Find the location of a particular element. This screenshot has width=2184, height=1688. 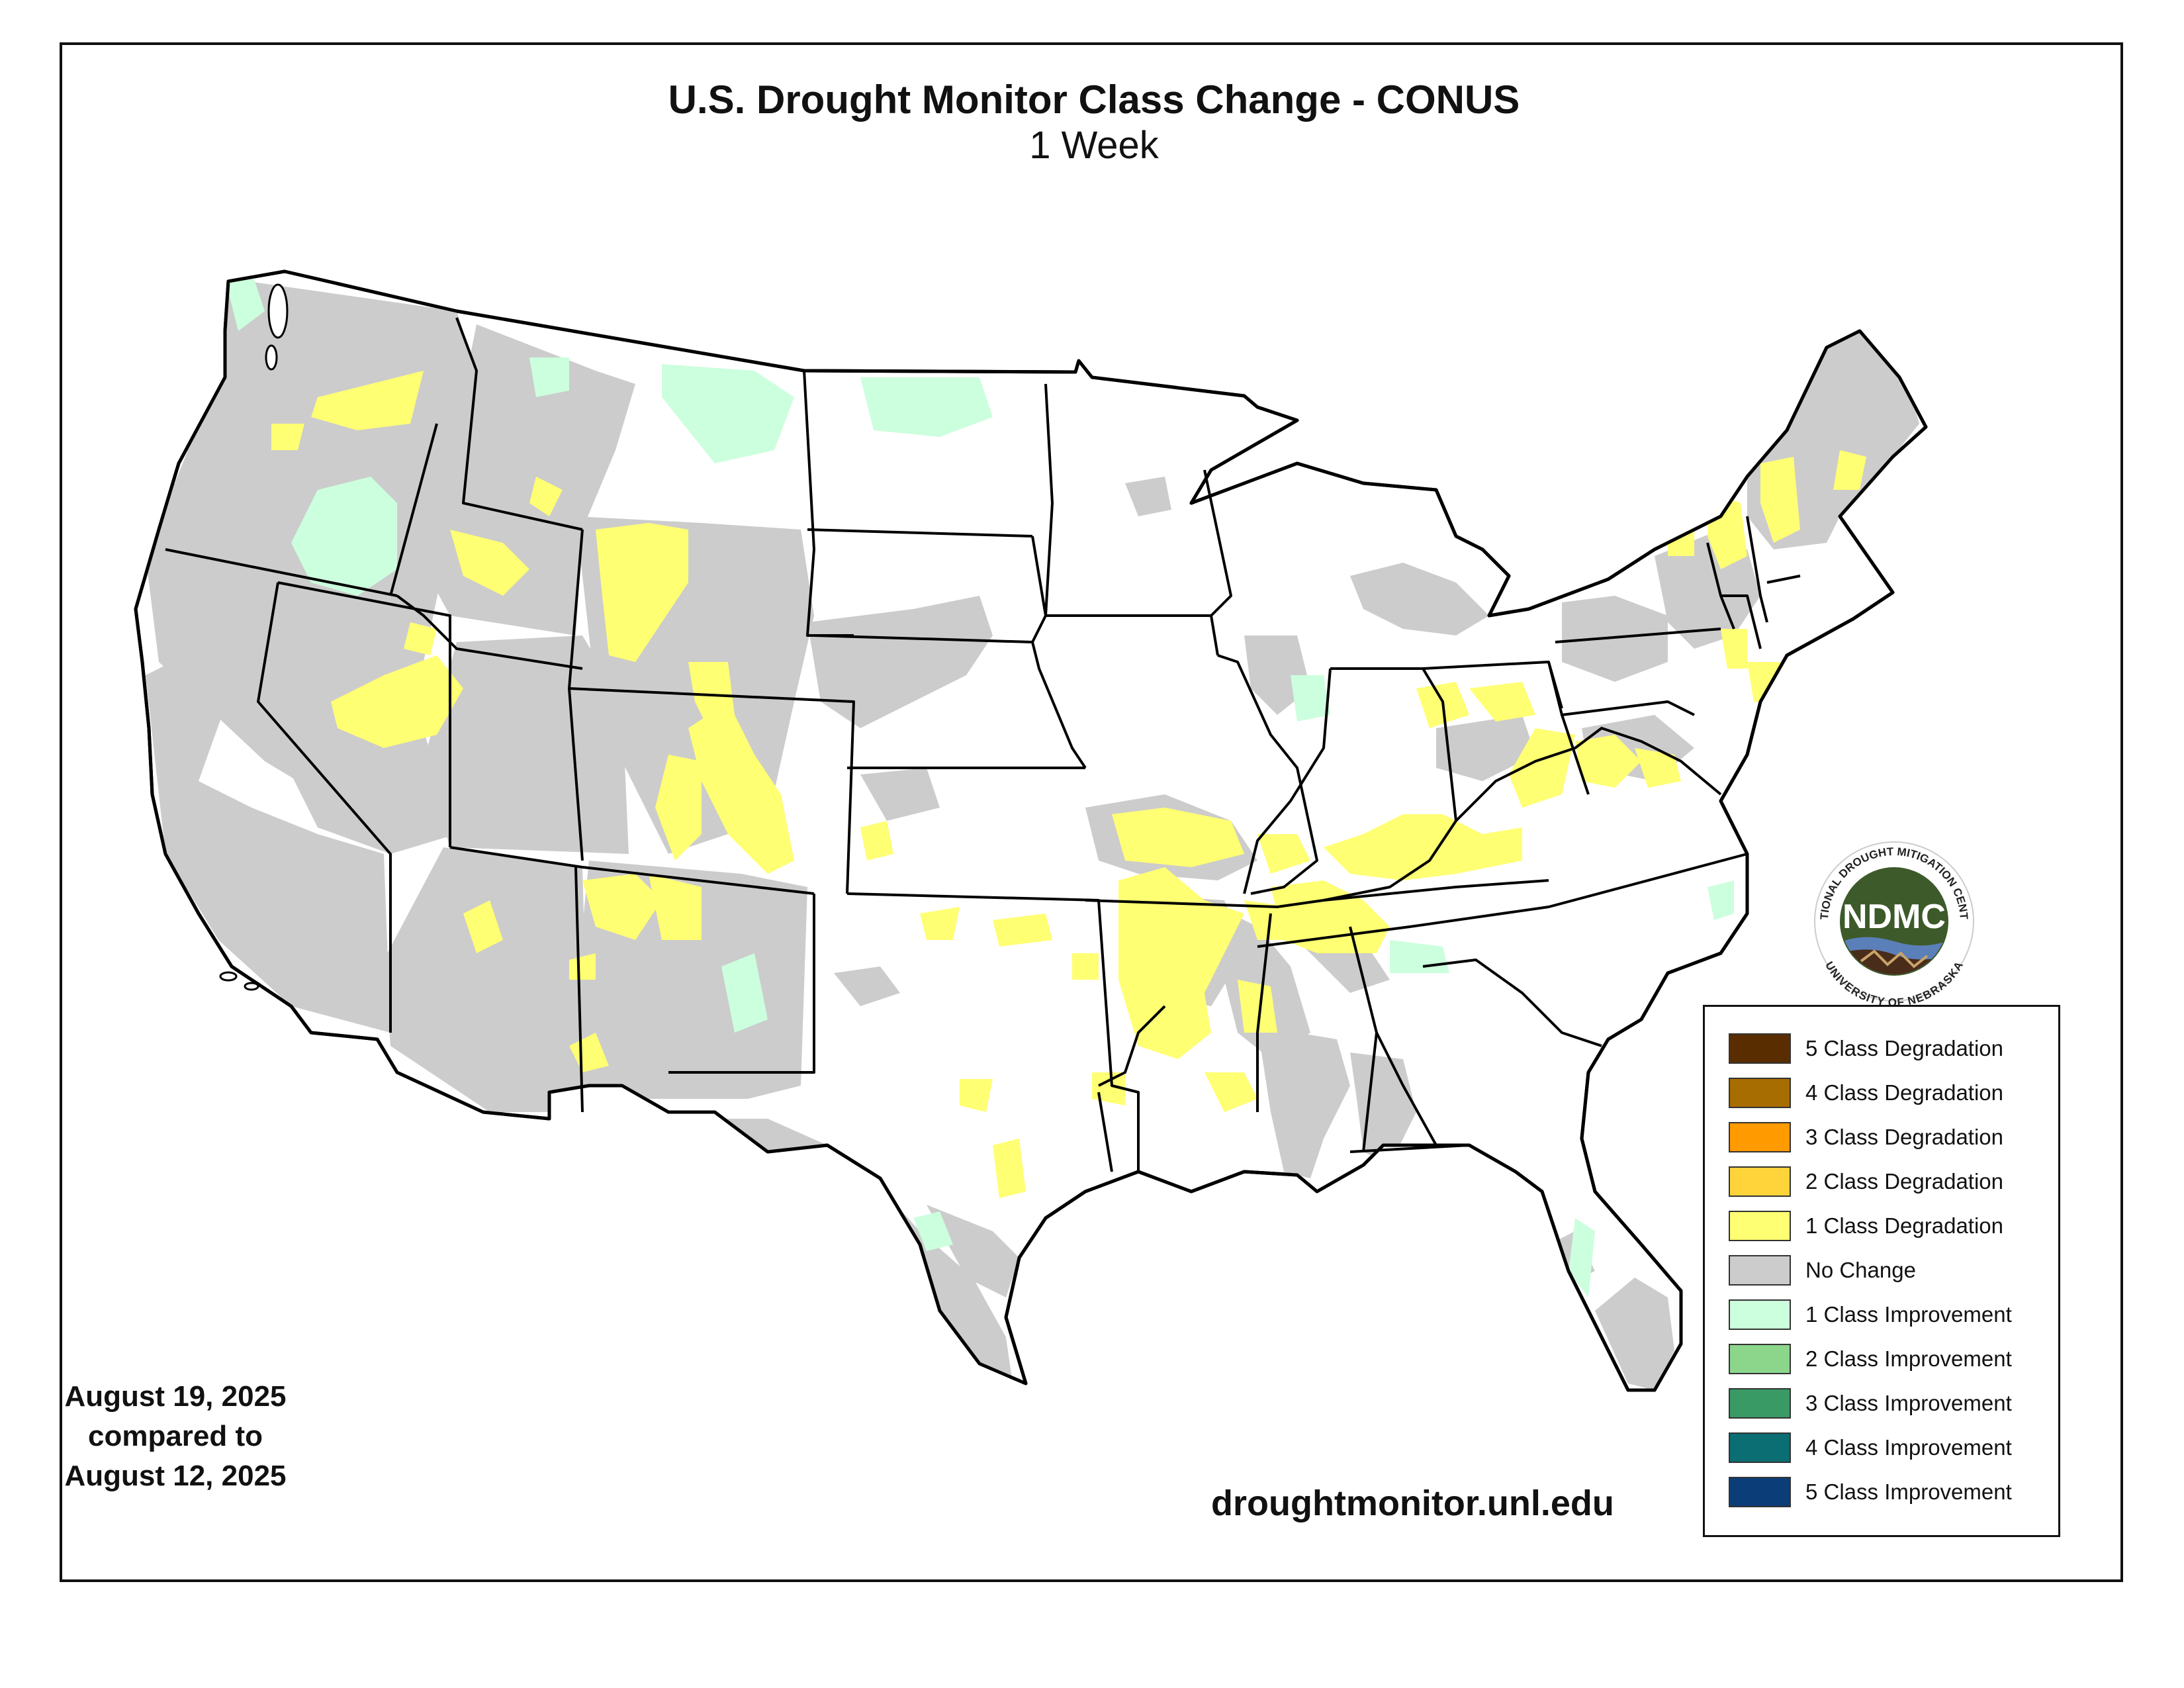

legend-label: 1 Class Degradation is located at coordinates (1904, 1225).